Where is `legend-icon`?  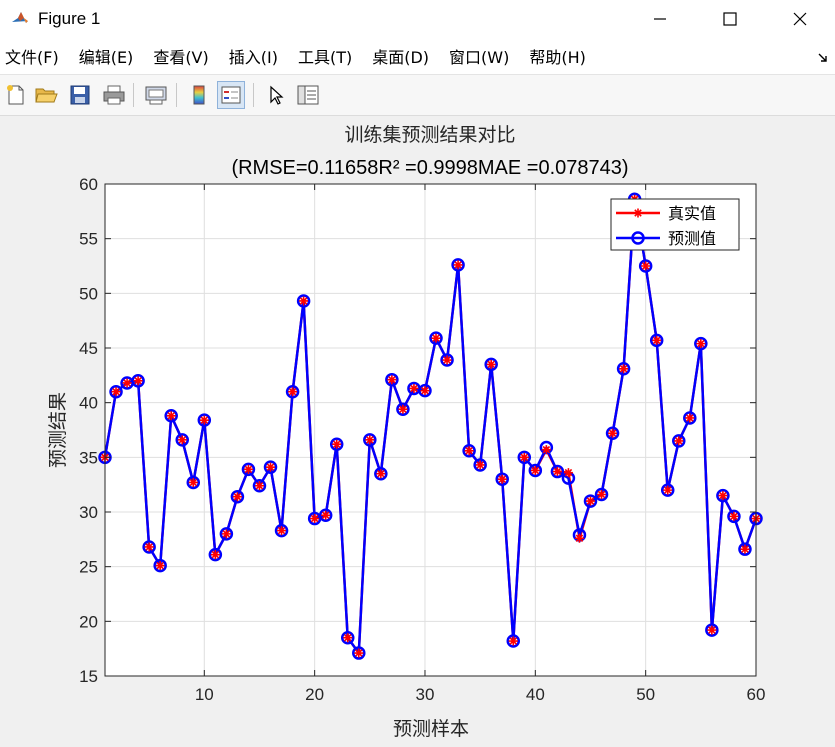 legend-icon is located at coordinates (231, 95).